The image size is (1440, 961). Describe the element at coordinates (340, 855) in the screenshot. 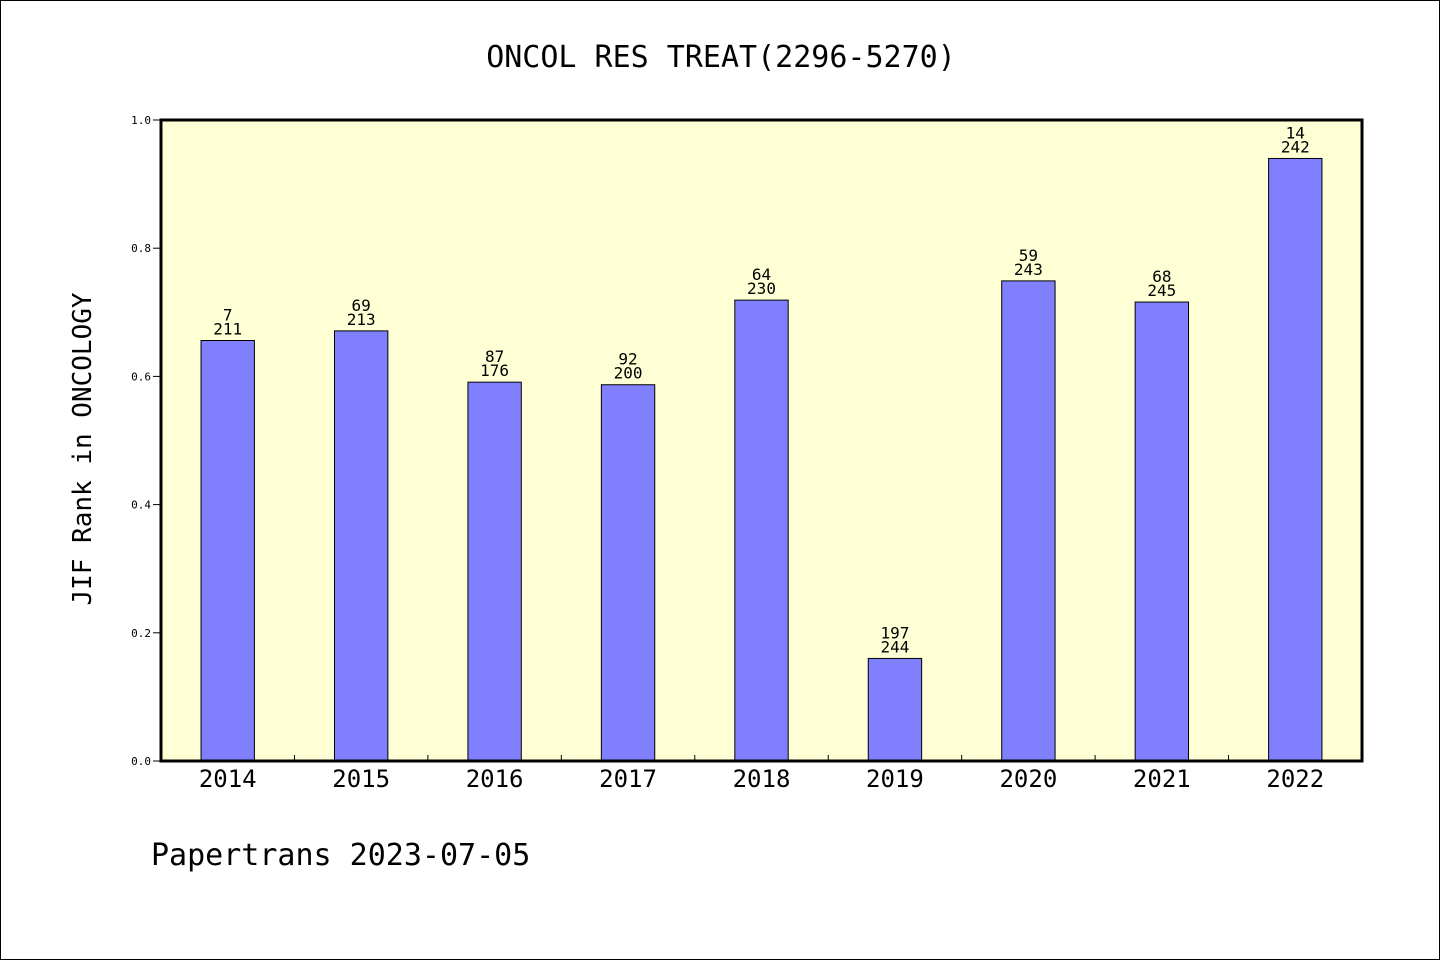

I see `footer-text: Papertrans 2023-07-05` at that location.